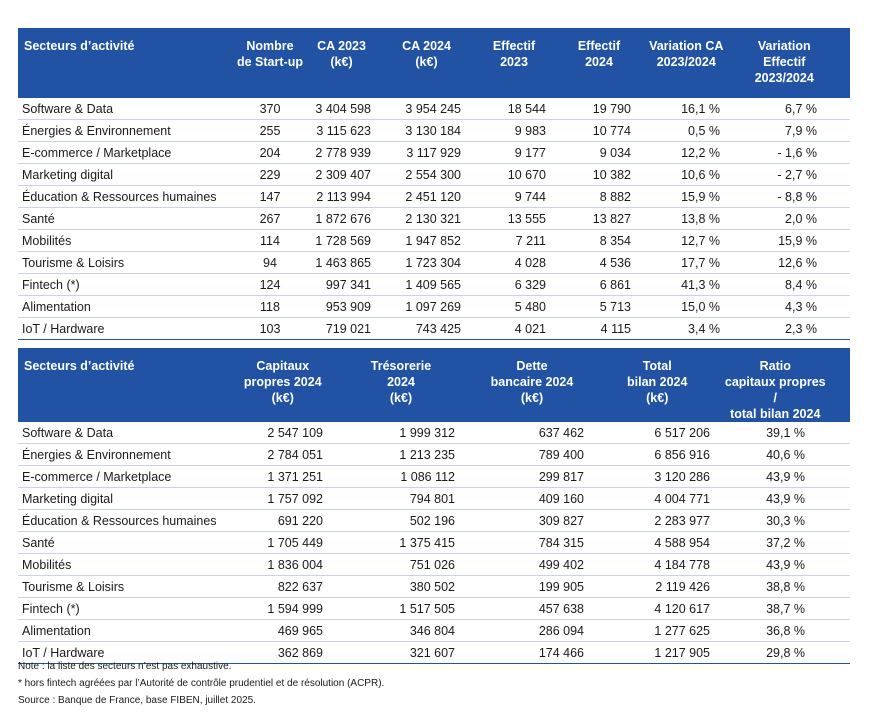  What do you see at coordinates (126, 152) in the screenshot?
I see `cell-sector: E-commerce / Marketplace` at bounding box center [126, 152].